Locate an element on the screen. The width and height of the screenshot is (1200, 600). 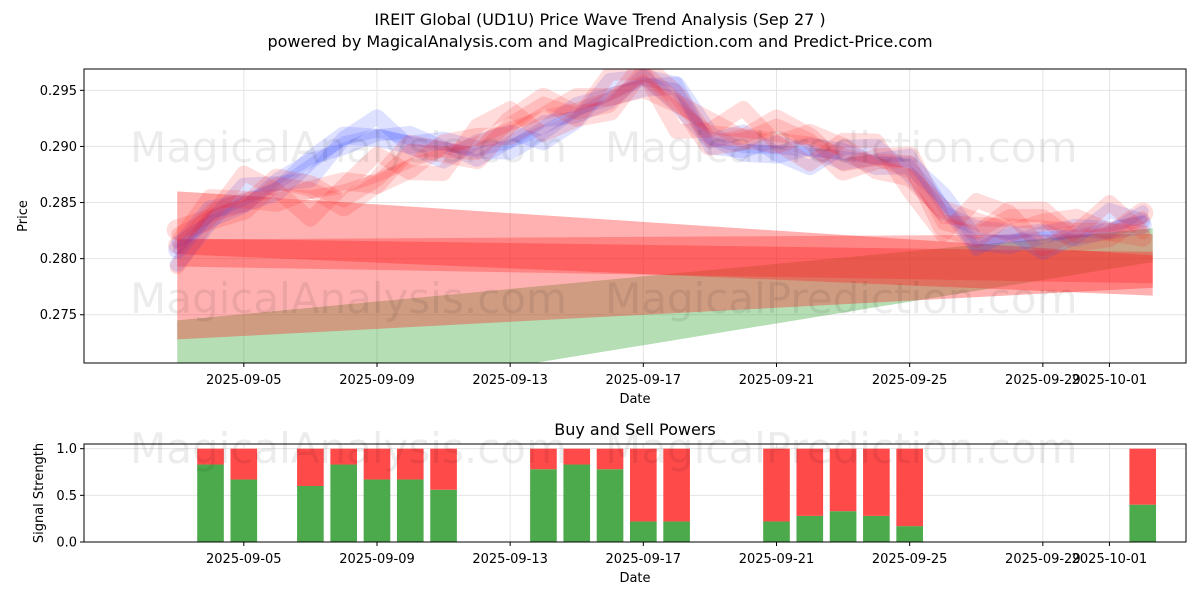
y-tick-label: 0.275 is located at coordinates (58, 315).